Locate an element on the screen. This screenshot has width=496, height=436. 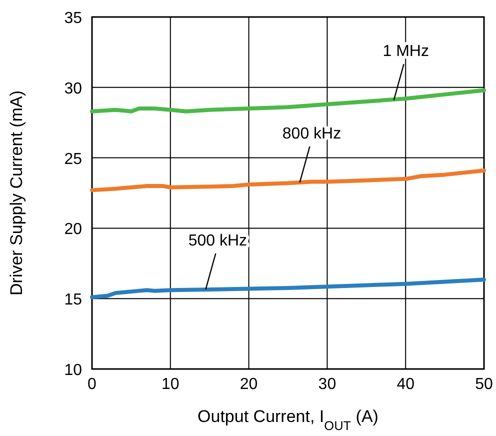
x-tick-label: 30 is located at coordinates (327, 384).